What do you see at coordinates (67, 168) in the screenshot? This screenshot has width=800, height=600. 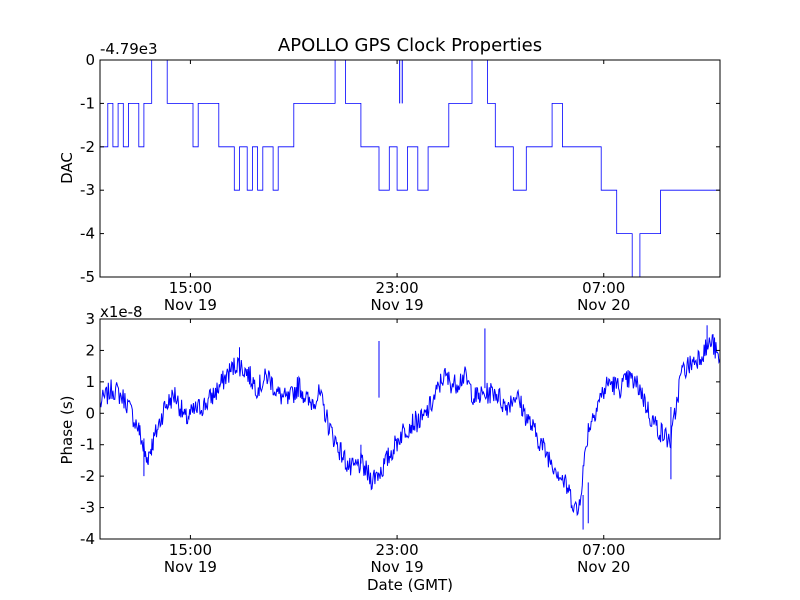 I see `dac-y-axis-label: DAC` at bounding box center [67, 168].